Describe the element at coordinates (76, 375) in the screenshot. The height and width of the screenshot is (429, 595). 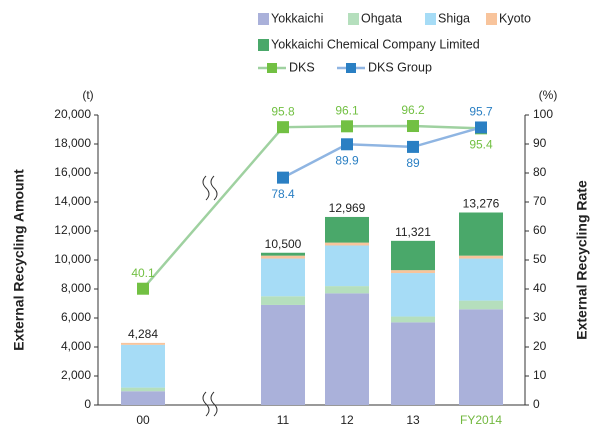
I see `y-tick-label: 2,000` at that location.